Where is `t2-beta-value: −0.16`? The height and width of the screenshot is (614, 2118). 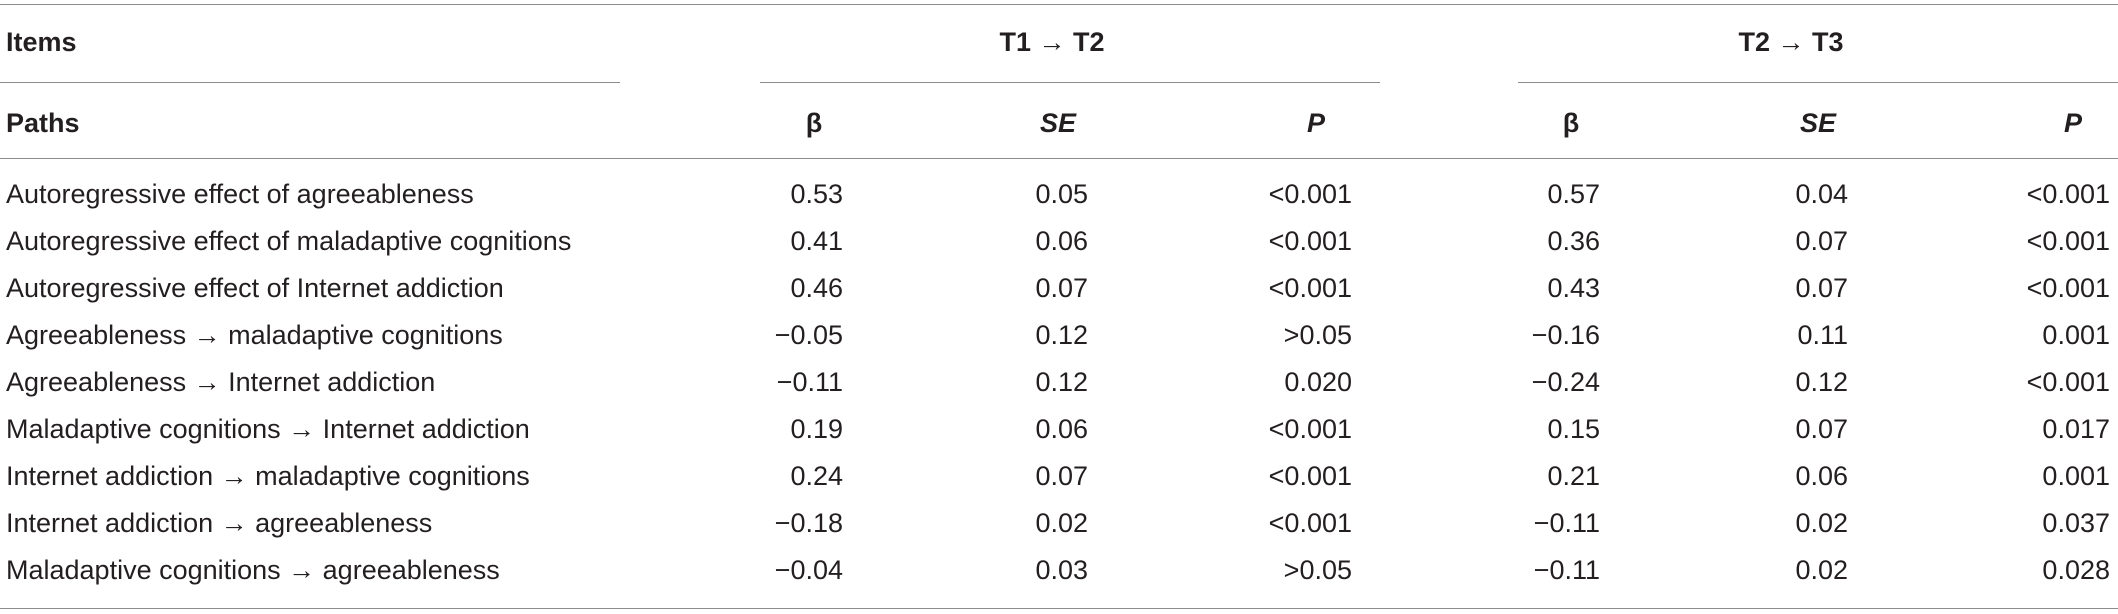 t2-beta-value: −0.16 is located at coordinates (1565, 335).